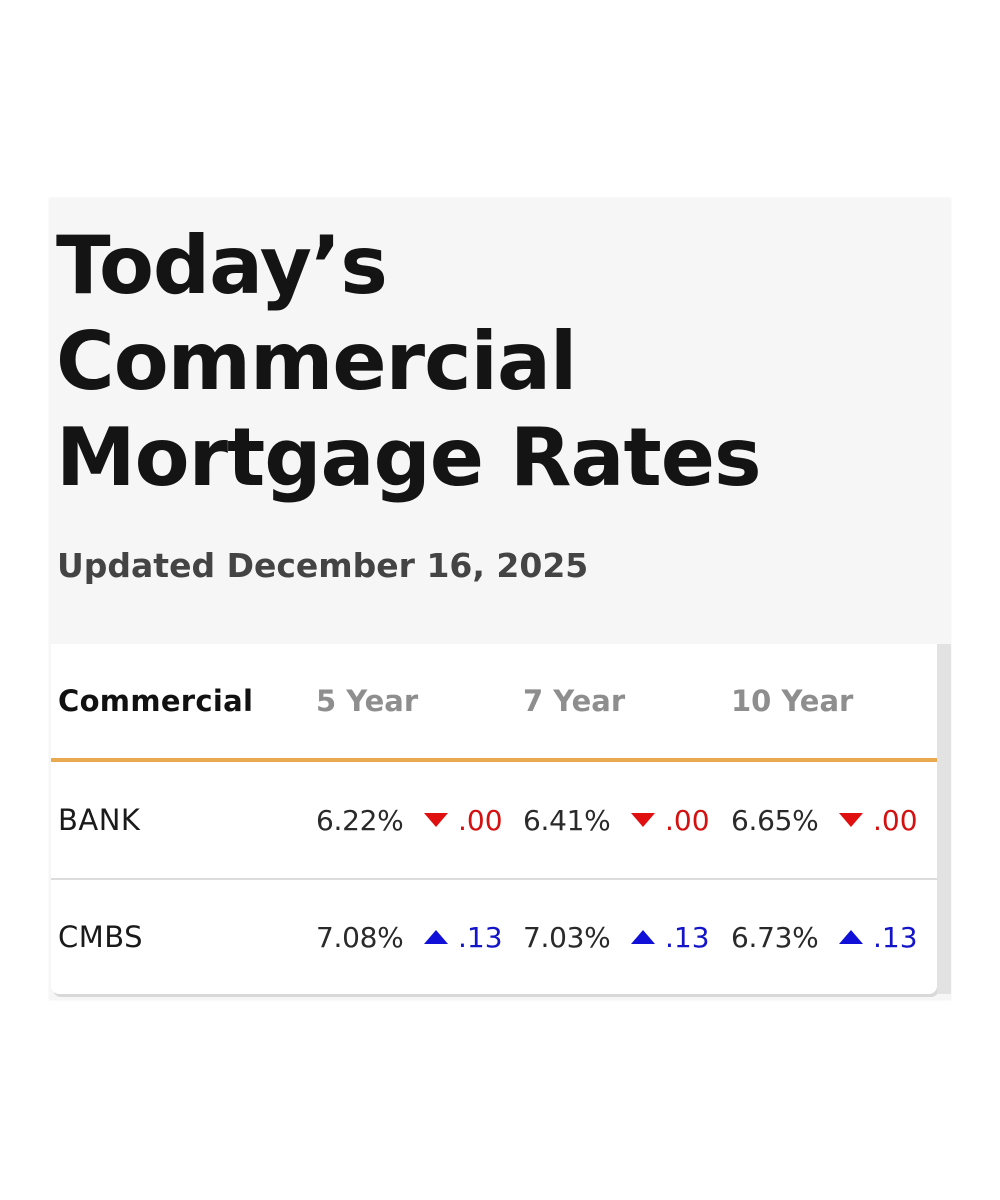  Describe the element at coordinates (316, 361) in the screenshot. I see `title-line-2: Commercial` at that location.